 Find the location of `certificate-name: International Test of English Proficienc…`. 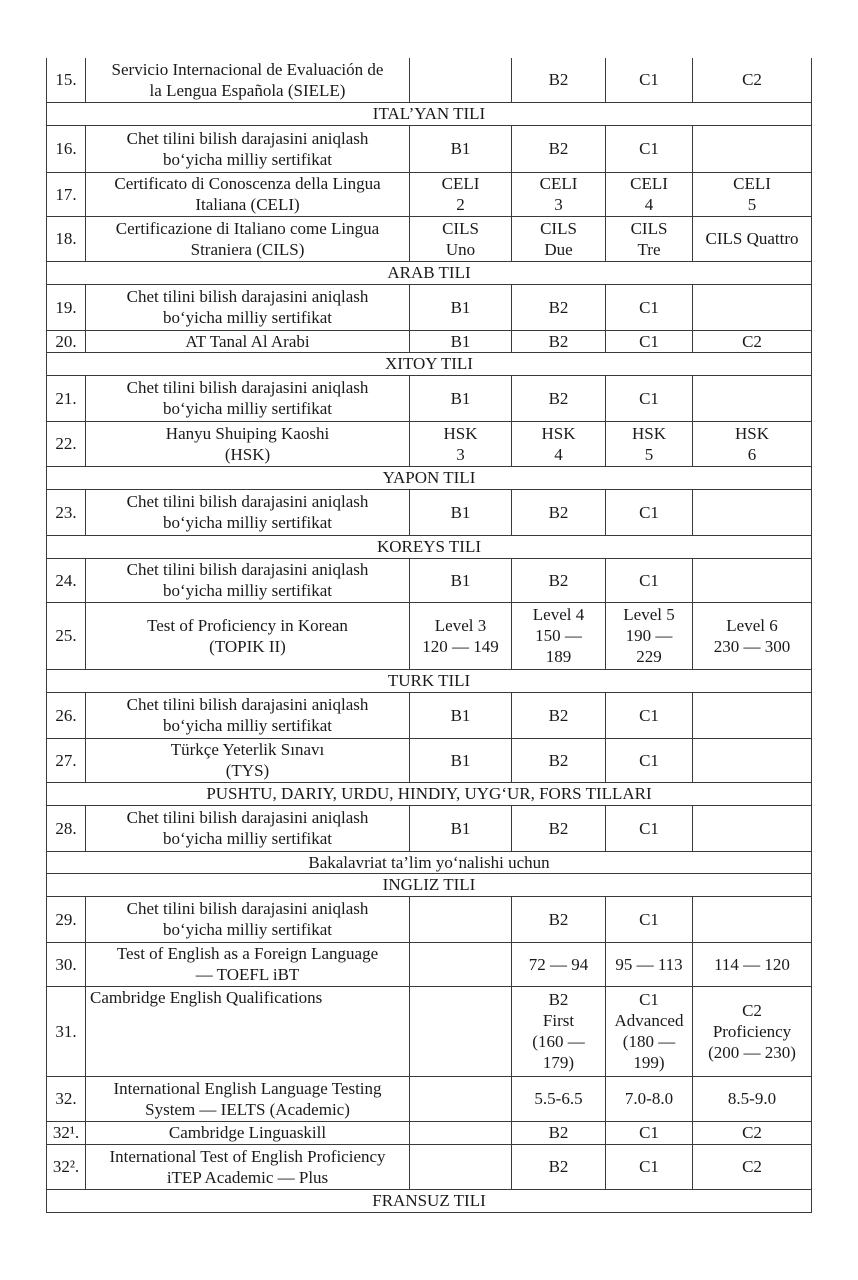

certificate-name: International Test of English Proficienc… is located at coordinates (247, 1166).